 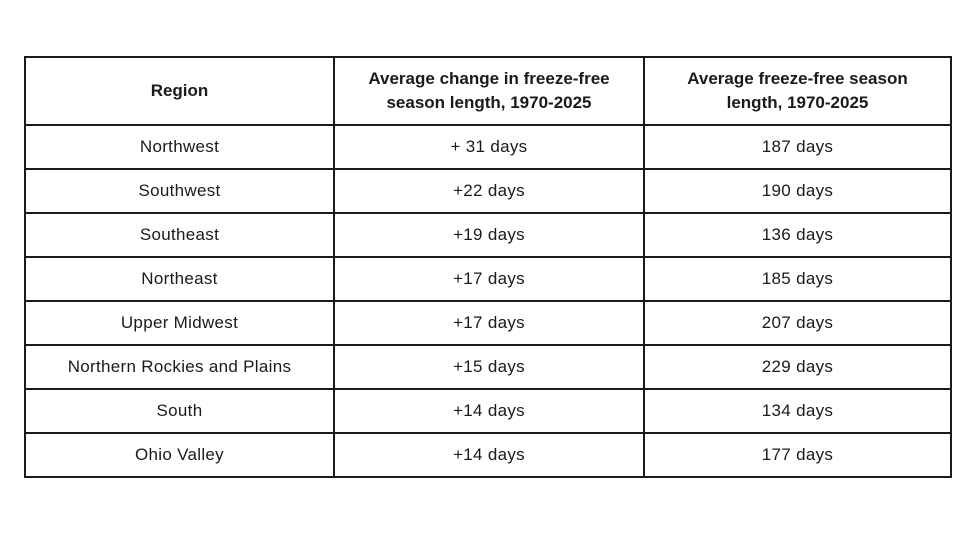 I want to click on table-row: Southeast +19 days 136 days, so click(x=488, y=235).